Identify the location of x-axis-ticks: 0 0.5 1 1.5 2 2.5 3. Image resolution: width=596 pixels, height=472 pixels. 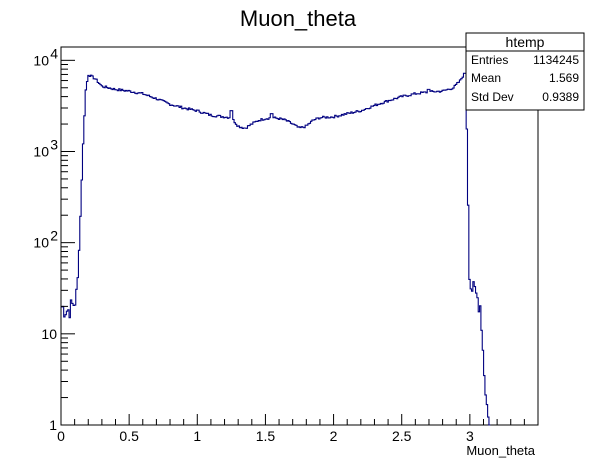
(298, 429).